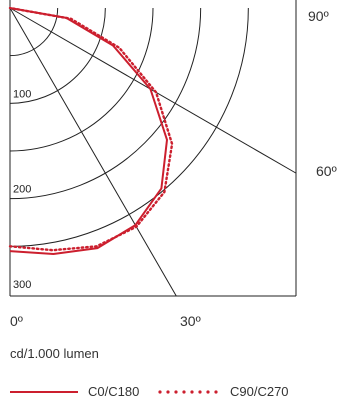 Image resolution: width=340 pixels, height=407 pixels. Describe the element at coordinates (16, 321) in the screenshot. I see `angle-label-0: 0º` at that location.